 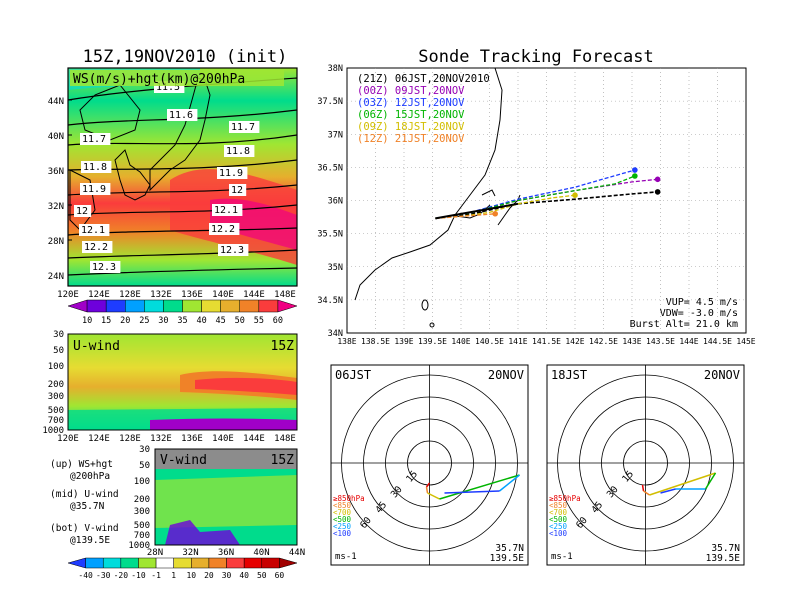 What do you see at coordinates (183, 460) in the screenshot?
I see `v-panel-label: V-wind` at bounding box center [183, 460].